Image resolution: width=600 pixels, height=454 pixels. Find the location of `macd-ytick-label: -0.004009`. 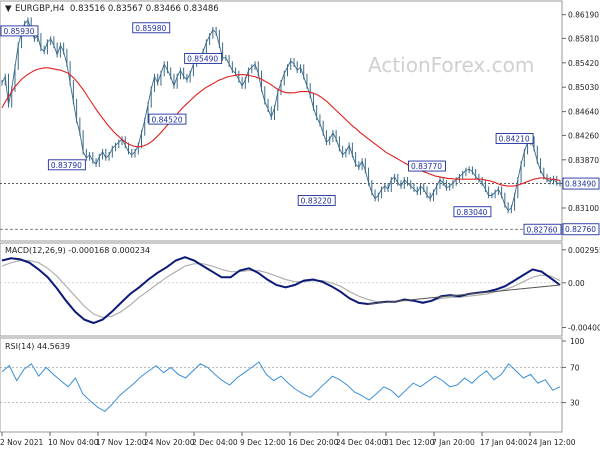

macd-ytick-label: -0.004009 is located at coordinates (584, 328).